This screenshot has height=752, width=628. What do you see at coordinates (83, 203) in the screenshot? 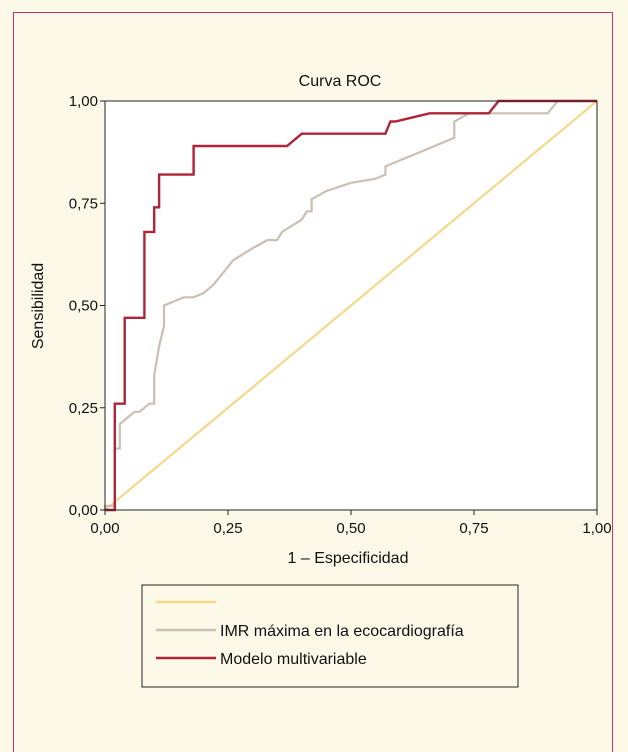
I see `y-tick-label: 0,75` at bounding box center [83, 203].